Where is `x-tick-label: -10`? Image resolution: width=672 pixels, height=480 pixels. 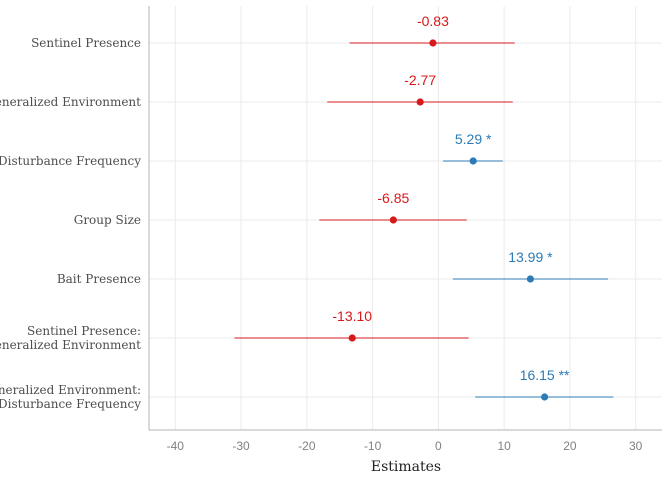 x-tick-label: -10 is located at coordinates (373, 446).